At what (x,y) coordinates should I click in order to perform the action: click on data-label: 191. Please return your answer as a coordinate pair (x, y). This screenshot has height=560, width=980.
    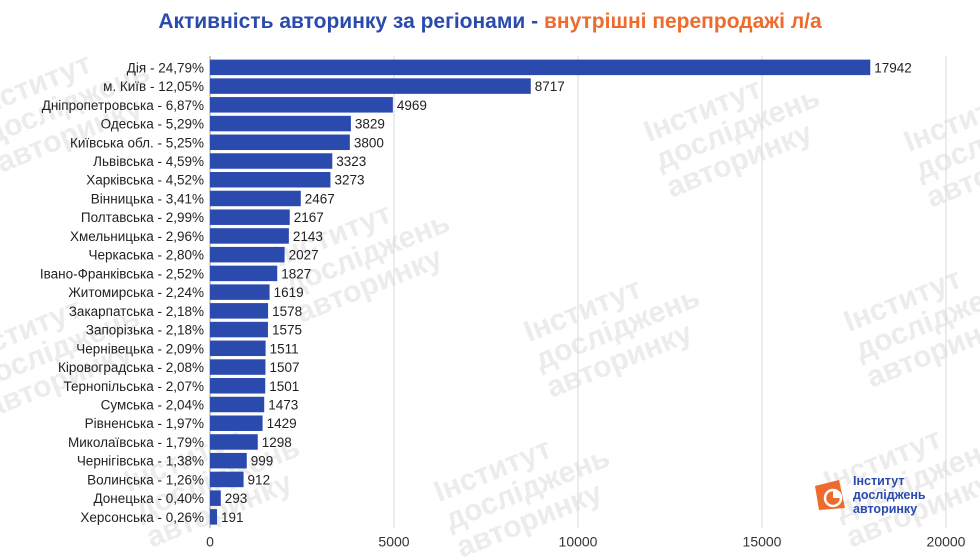
    Looking at the image, I should click on (232, 517).